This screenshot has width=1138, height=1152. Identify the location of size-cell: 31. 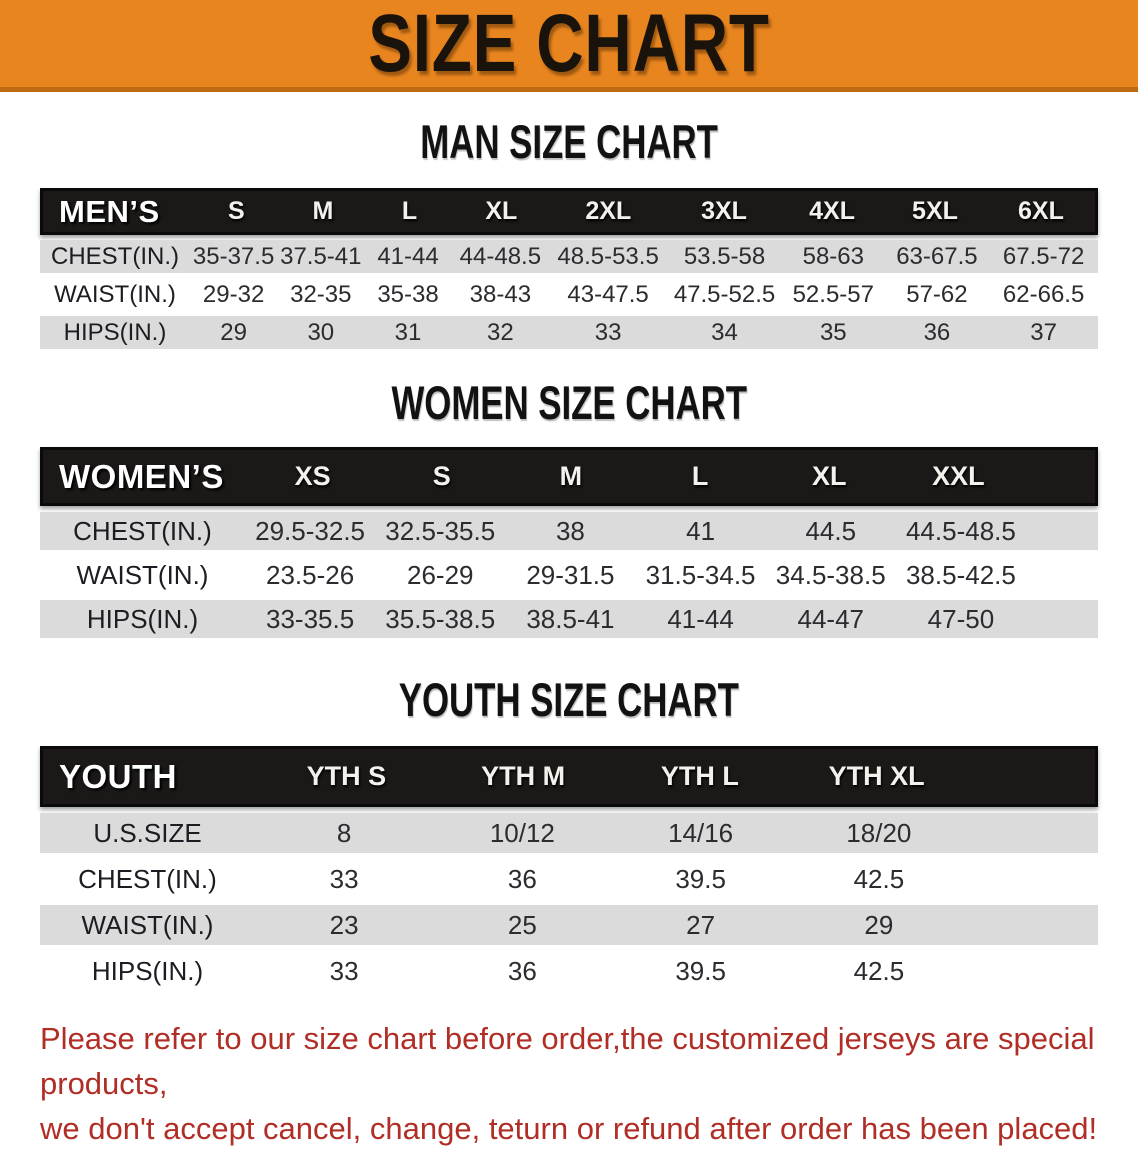
(408, 332).